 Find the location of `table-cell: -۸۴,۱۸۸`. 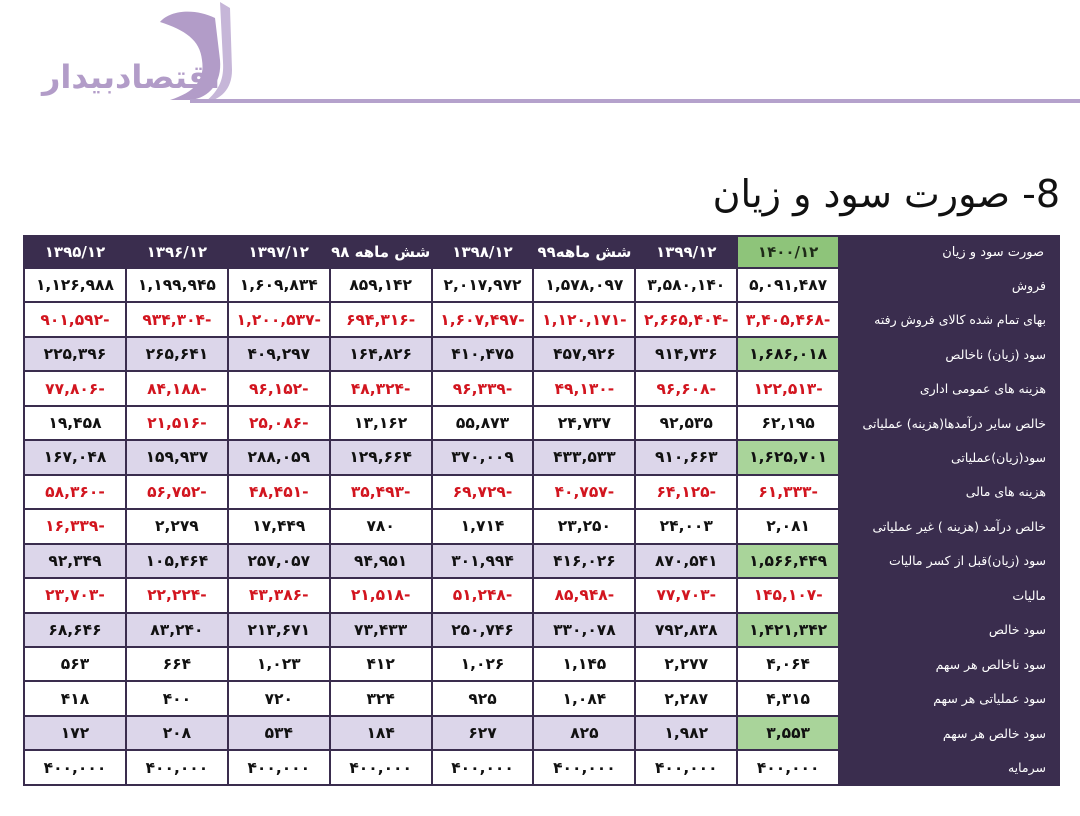

table-cell: -۸۴,۱۸۸ is located at coordinates (176, 388).